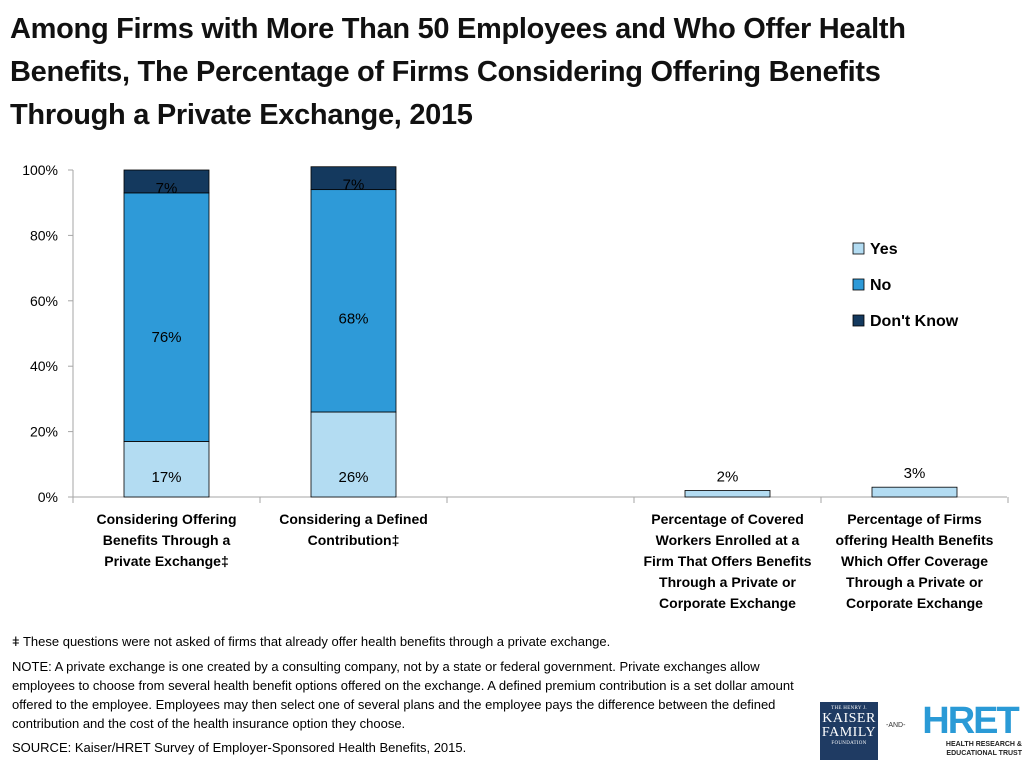 The image size is (1024, 768). What do you see at coordinates (44, 235) in the screenshot?
I see `y-tick-label: 80%` at bounding box center [44, 235].